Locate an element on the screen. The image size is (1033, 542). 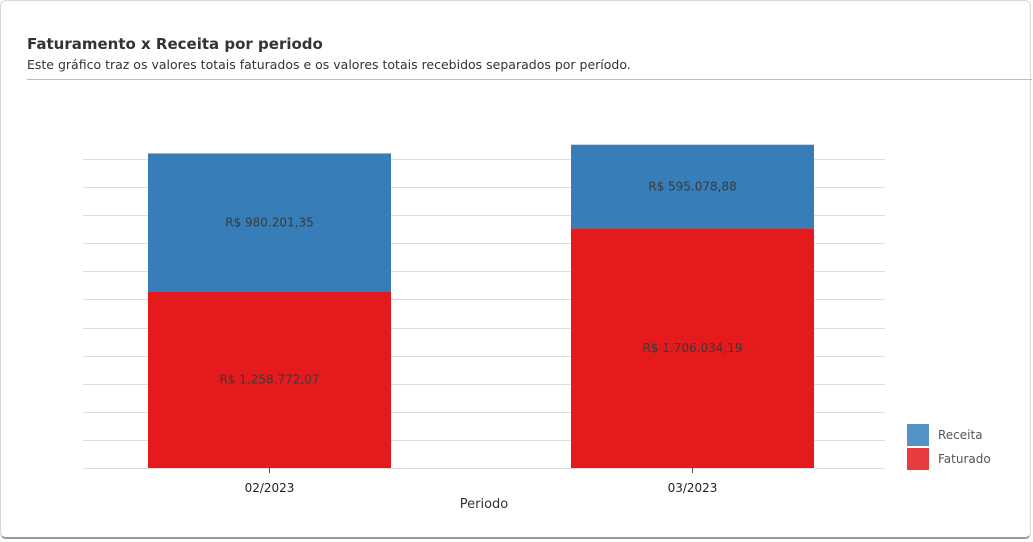
x-axis: 02/2023 03/2023 Periodo is located at coordinates (481, 490).